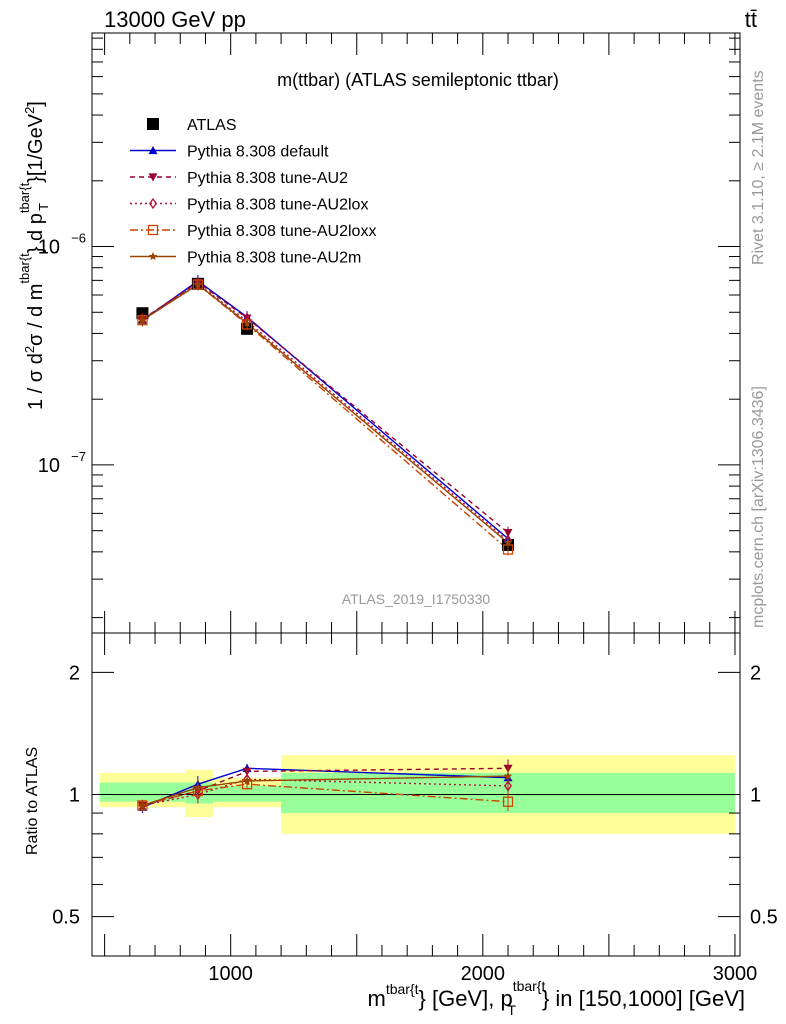 The height and width of the screenshot is (1024, 786). Describe the element at coordinates (758, 507) in the screenshot. I see `mcplots-label: mcplots.cern.ch [arXiv:1306.3436]` at that location.